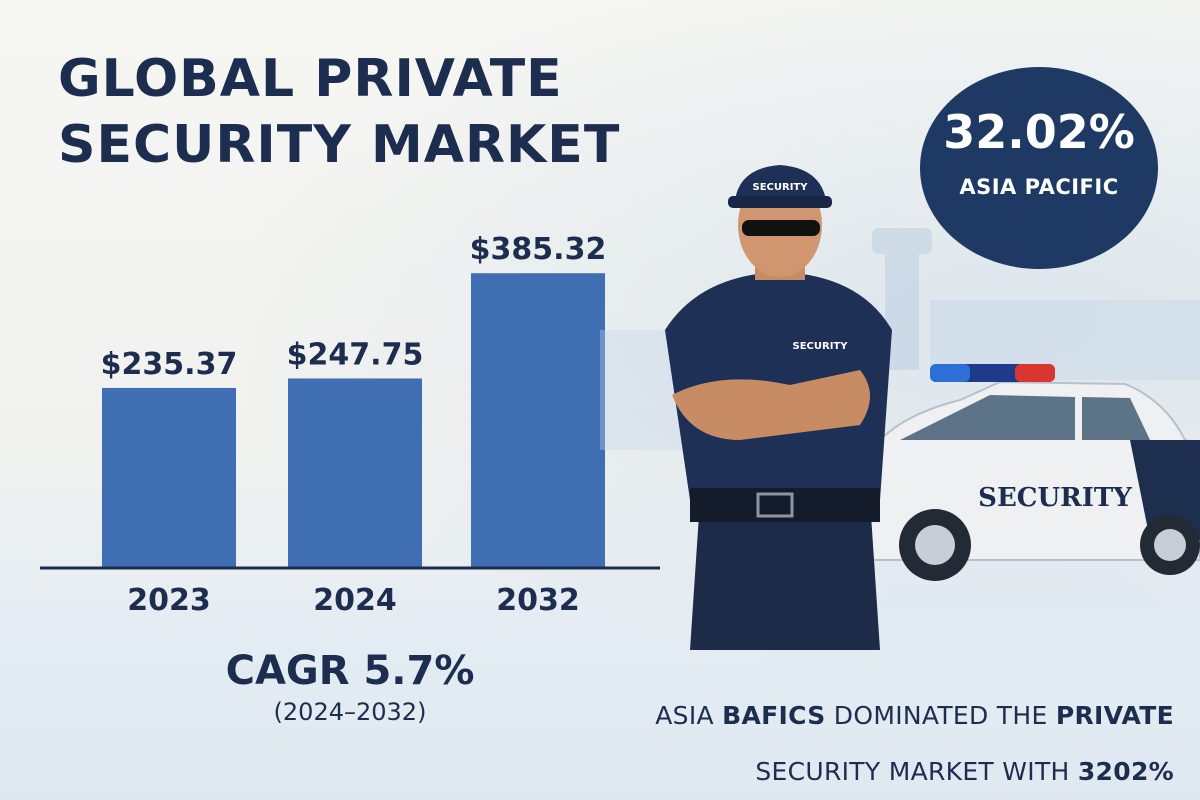  I want to click on data-label-2032: $385.32, so click(538, 249).